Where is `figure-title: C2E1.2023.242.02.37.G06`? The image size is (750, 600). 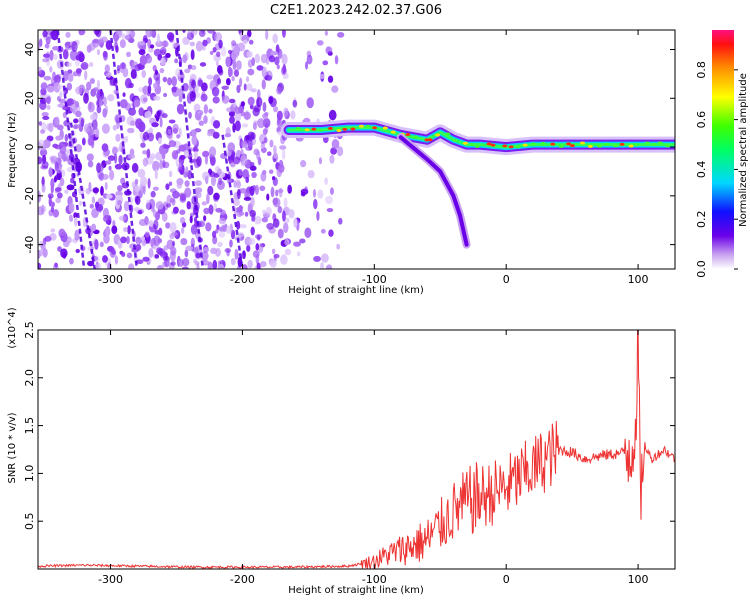
figure-title: C2E1.2023.242.02.37.G06 is located at coordinates (356, 10).